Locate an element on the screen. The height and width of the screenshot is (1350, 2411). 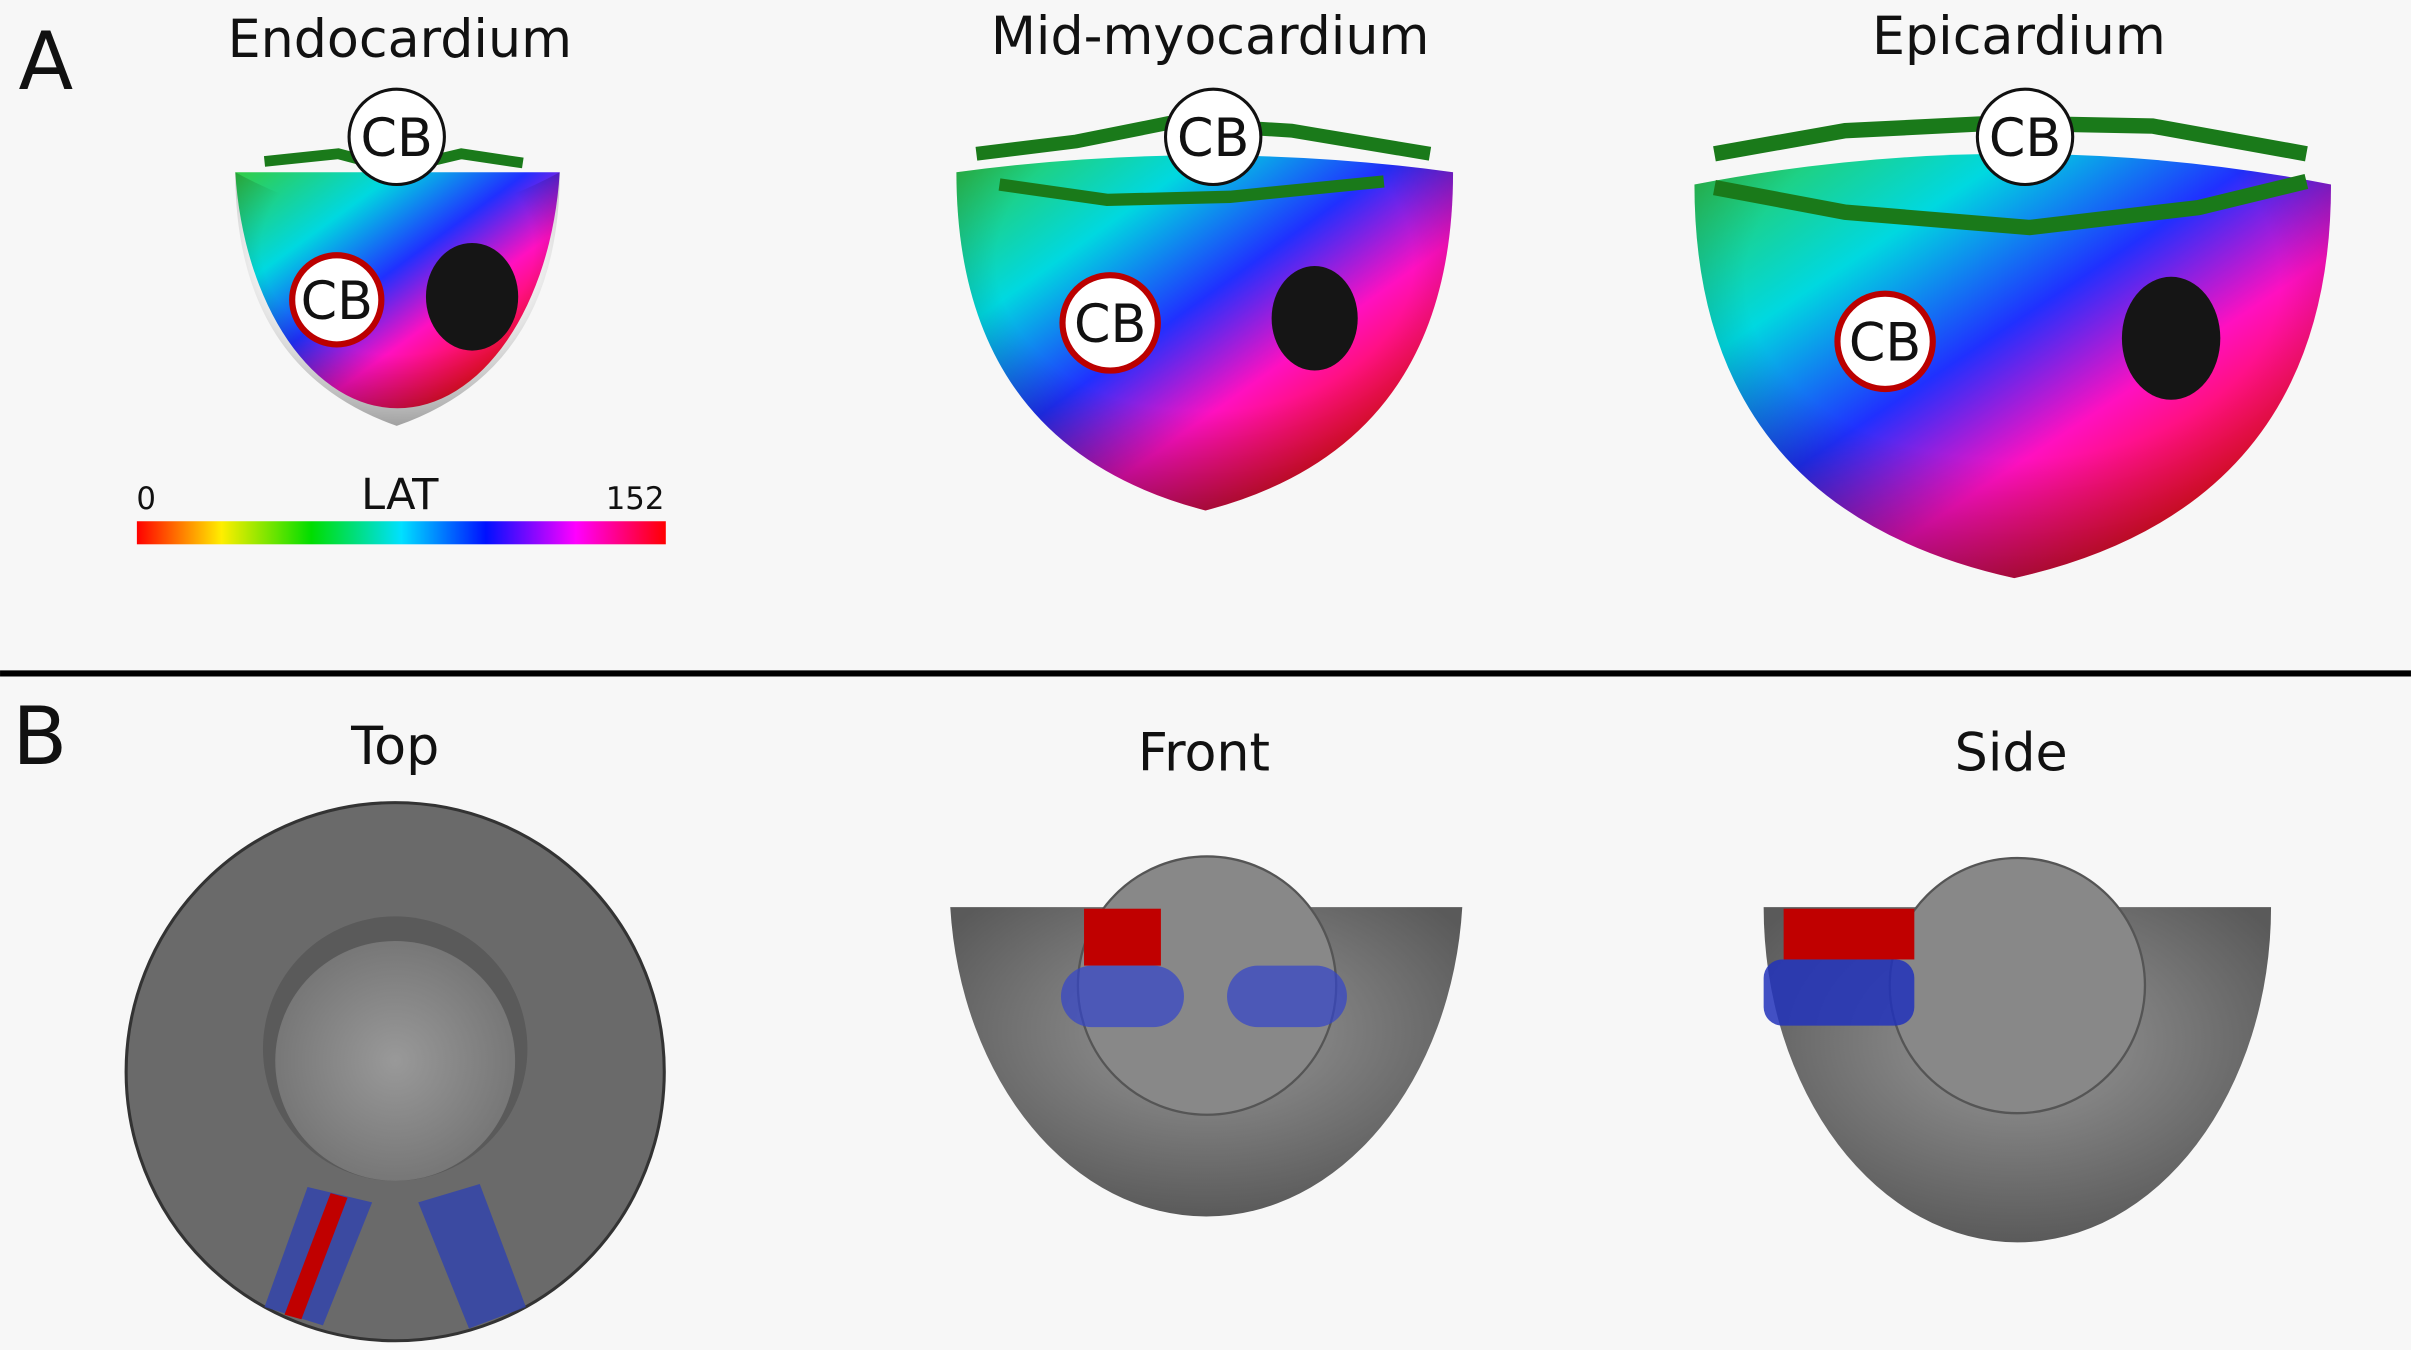
view-title: Epicardium is located at coordinates (2019, 36).